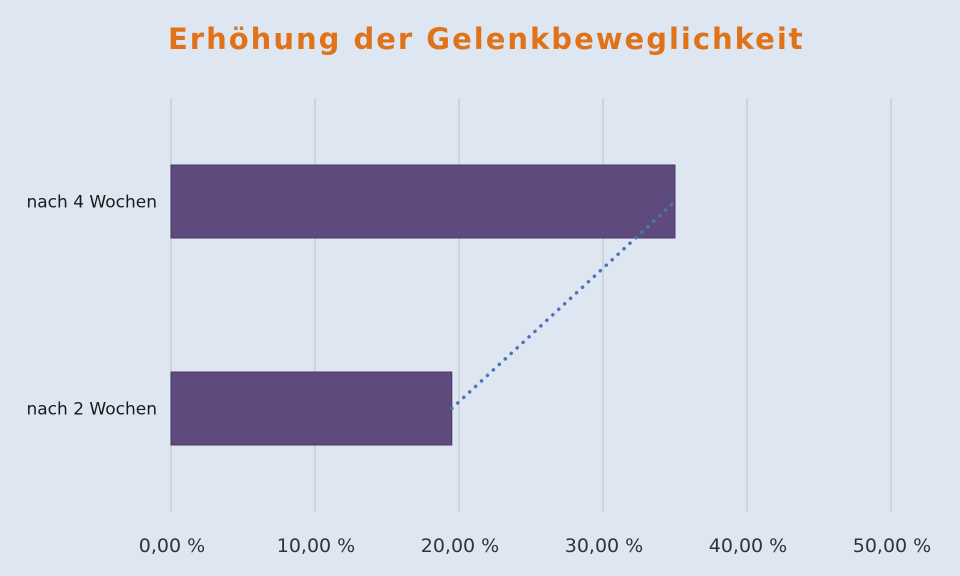 The width and height of the screenshot is (960, 576). Describe the element at coordinates (892, 546) in the screenshot. I see `x-tick-label-5: 50,00 %` at that location.